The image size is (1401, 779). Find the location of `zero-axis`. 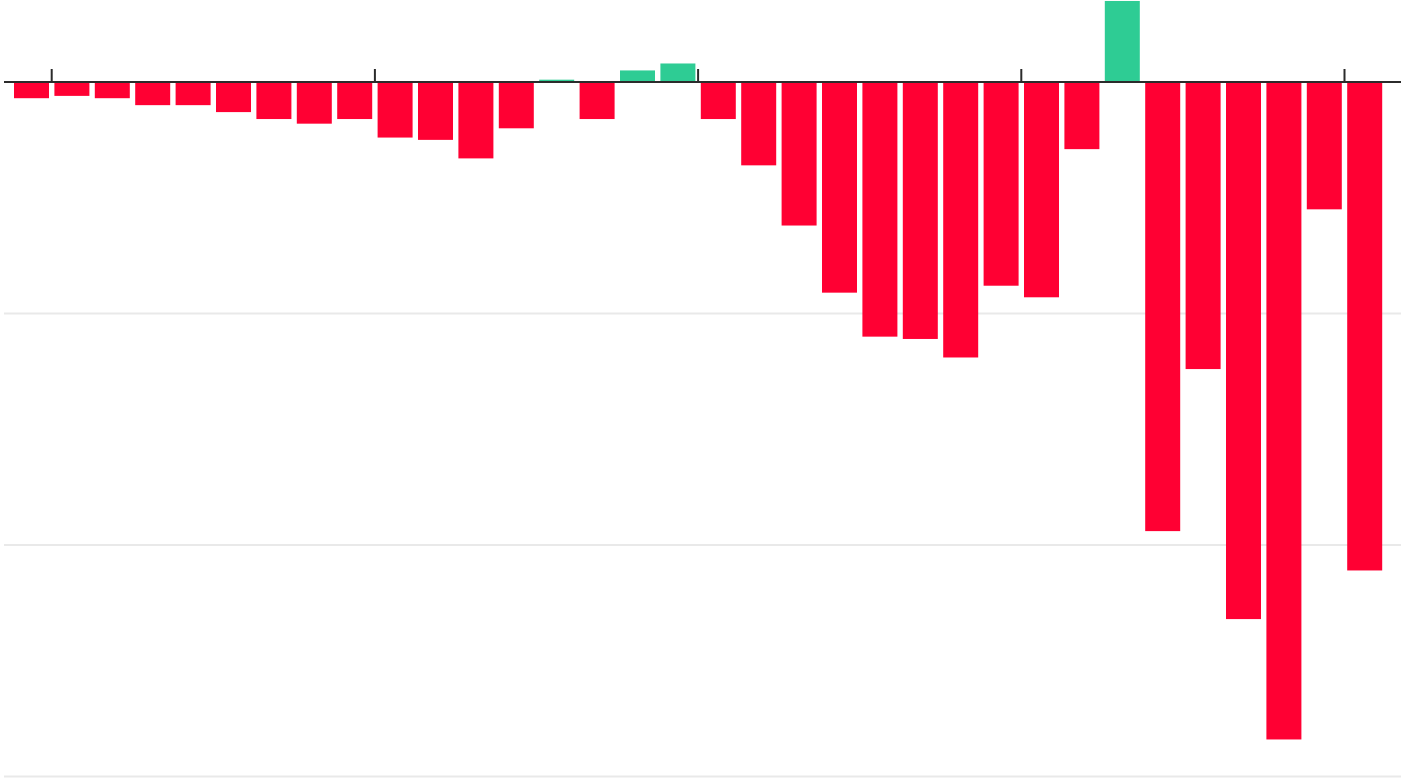

zero-axis is located at coordinates (702, 76).